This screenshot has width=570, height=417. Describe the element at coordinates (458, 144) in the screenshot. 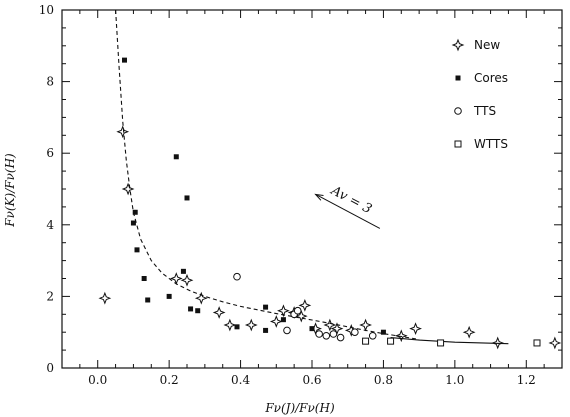

I see `legend-marker-wtts` at that location.